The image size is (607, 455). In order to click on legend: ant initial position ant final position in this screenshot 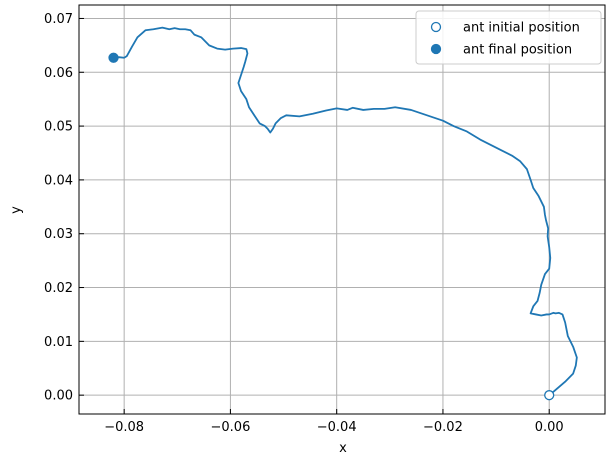, I will do `click(508, 37)`.